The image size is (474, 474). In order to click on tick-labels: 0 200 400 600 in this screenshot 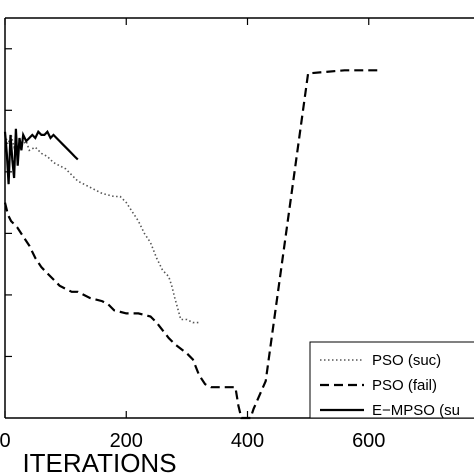, I will do `click(192, 441)`.